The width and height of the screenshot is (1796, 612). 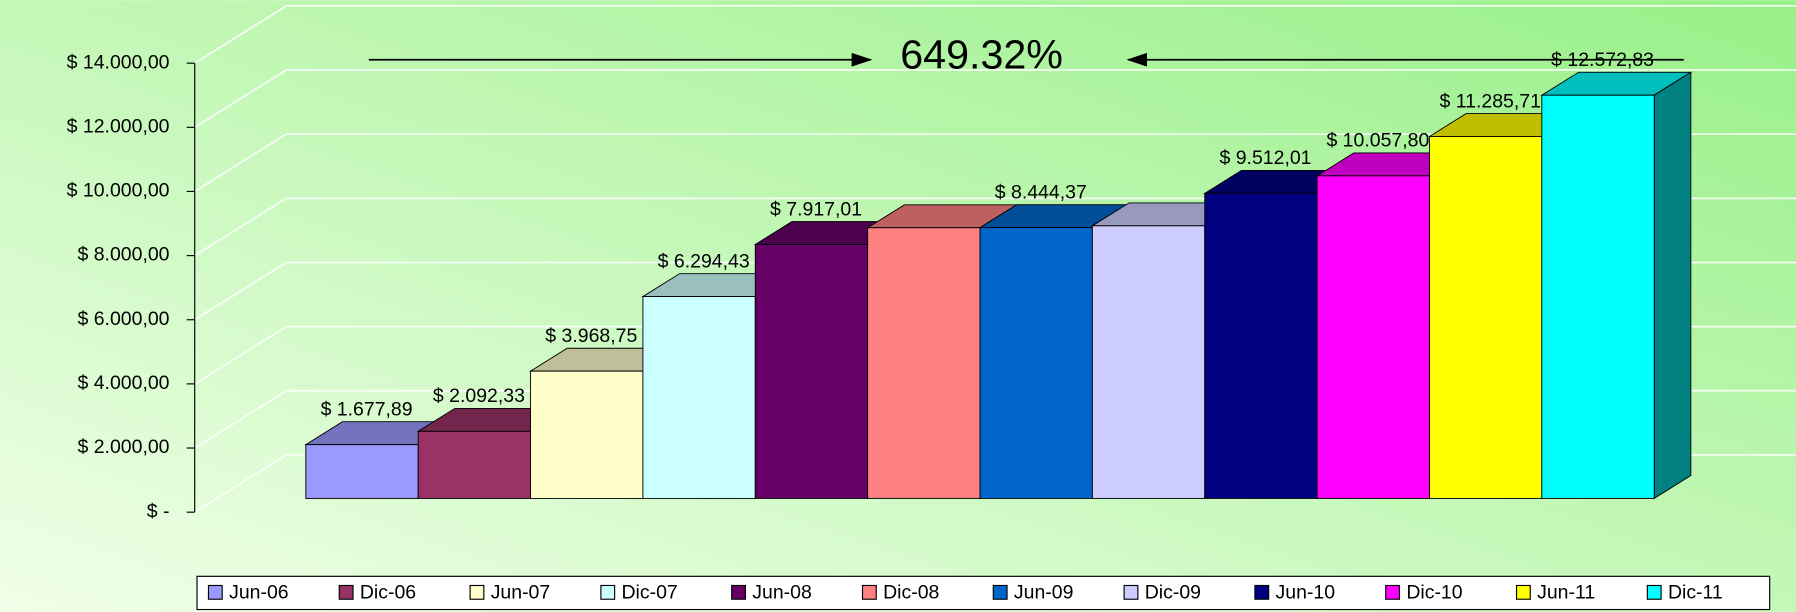 I want to click on legend-label: Jun-09, so click(x=1044, y=593).